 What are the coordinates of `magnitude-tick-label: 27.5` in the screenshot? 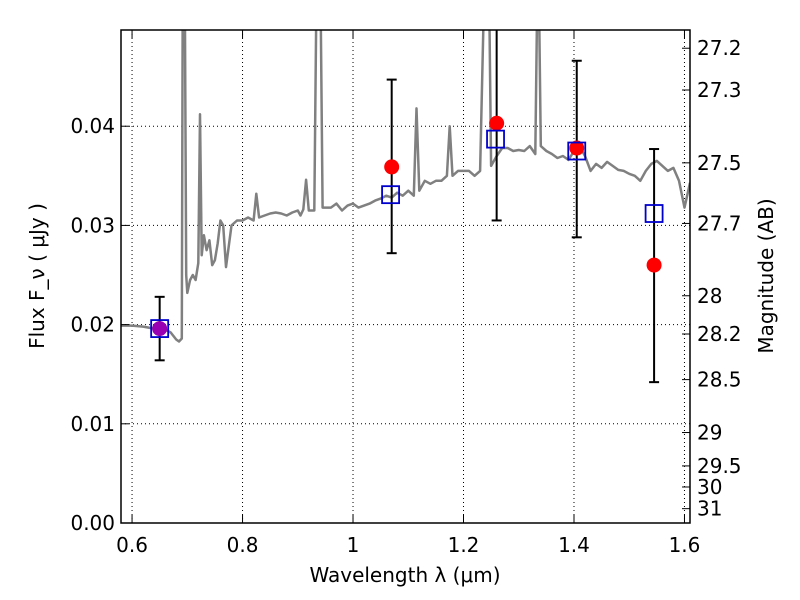 It's located at (719, 163).